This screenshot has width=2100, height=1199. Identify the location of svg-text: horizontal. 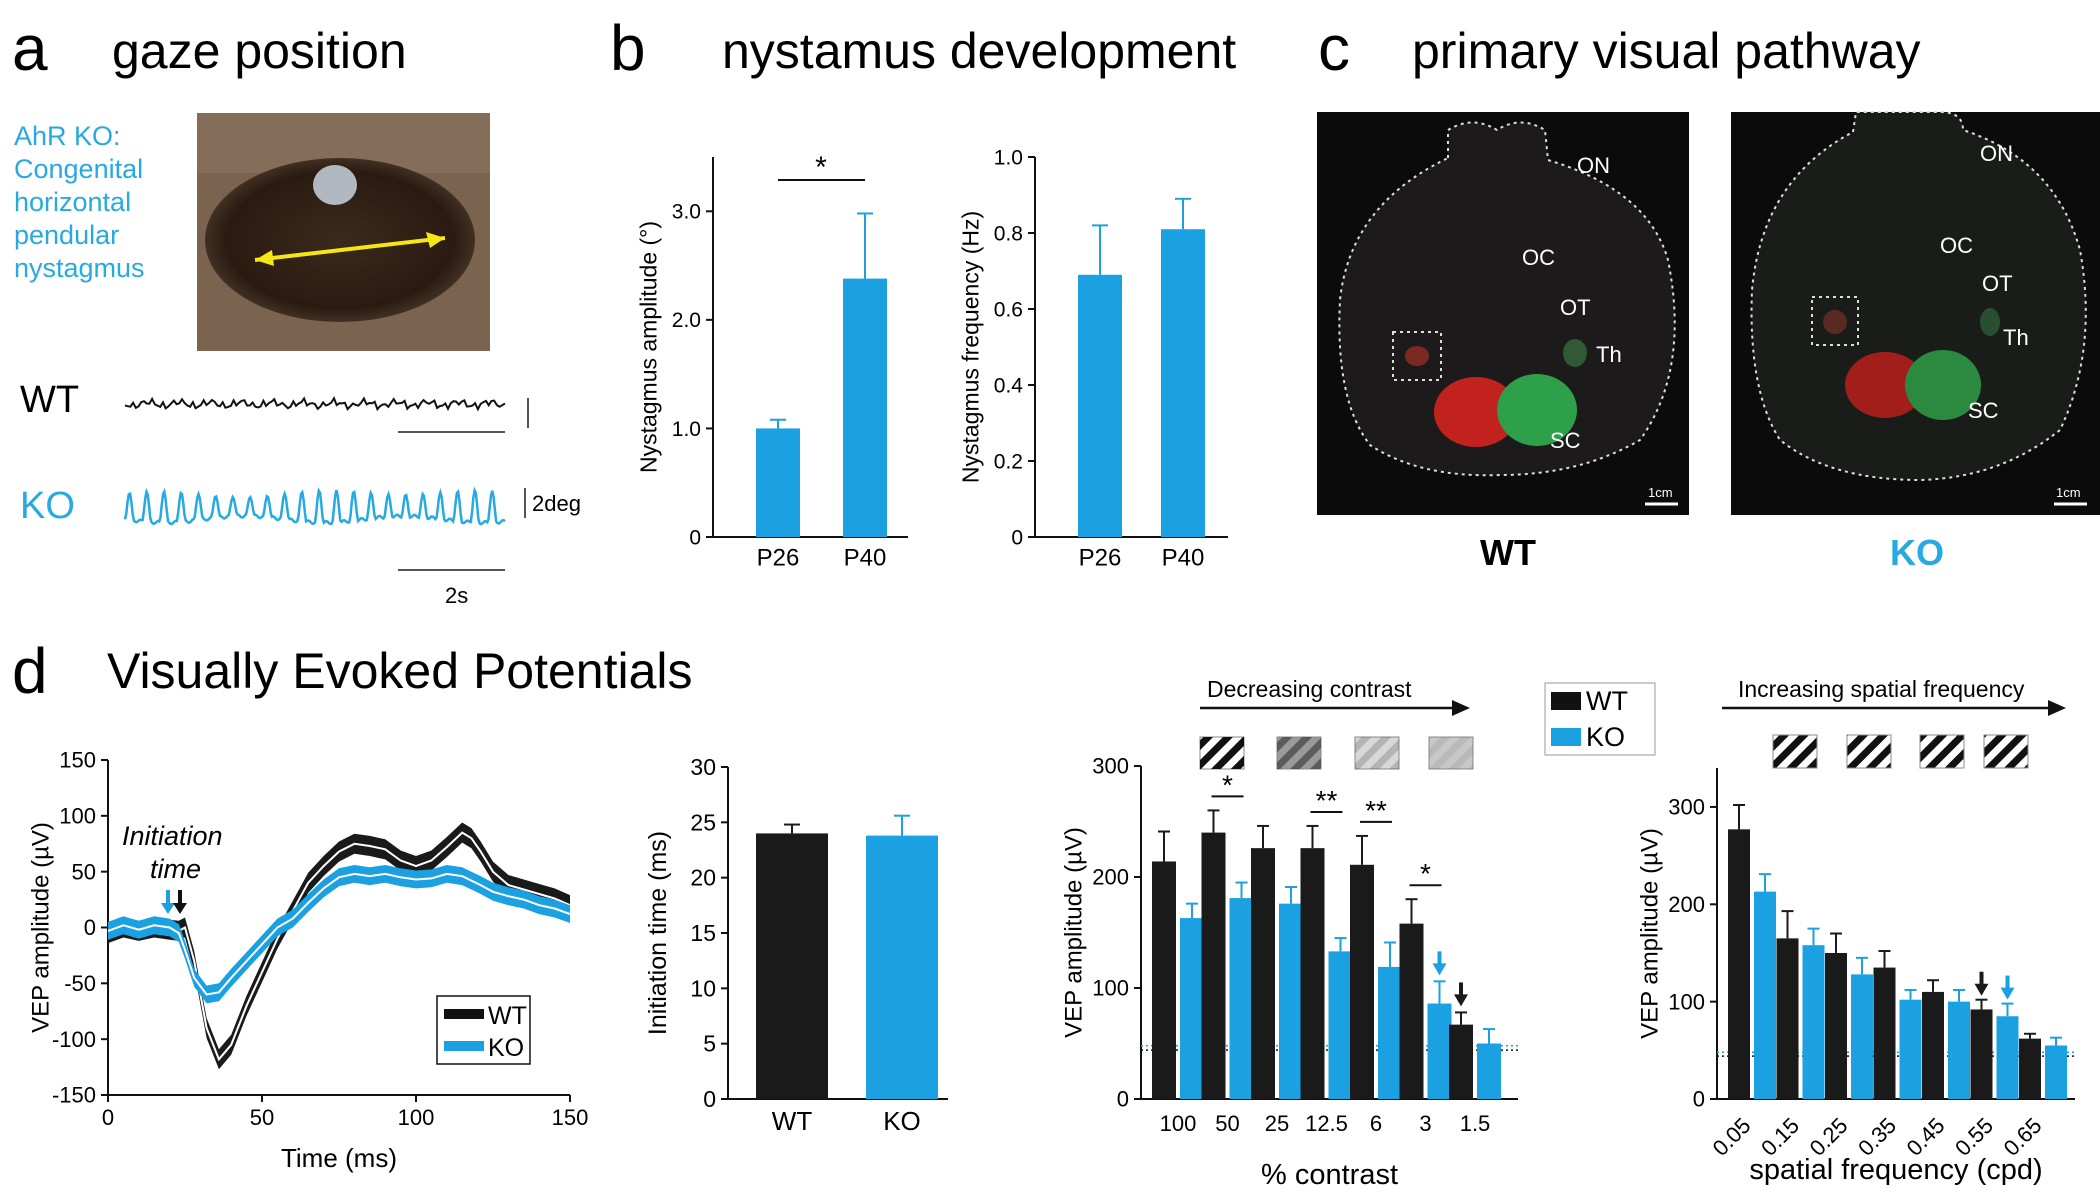
(72, 202).